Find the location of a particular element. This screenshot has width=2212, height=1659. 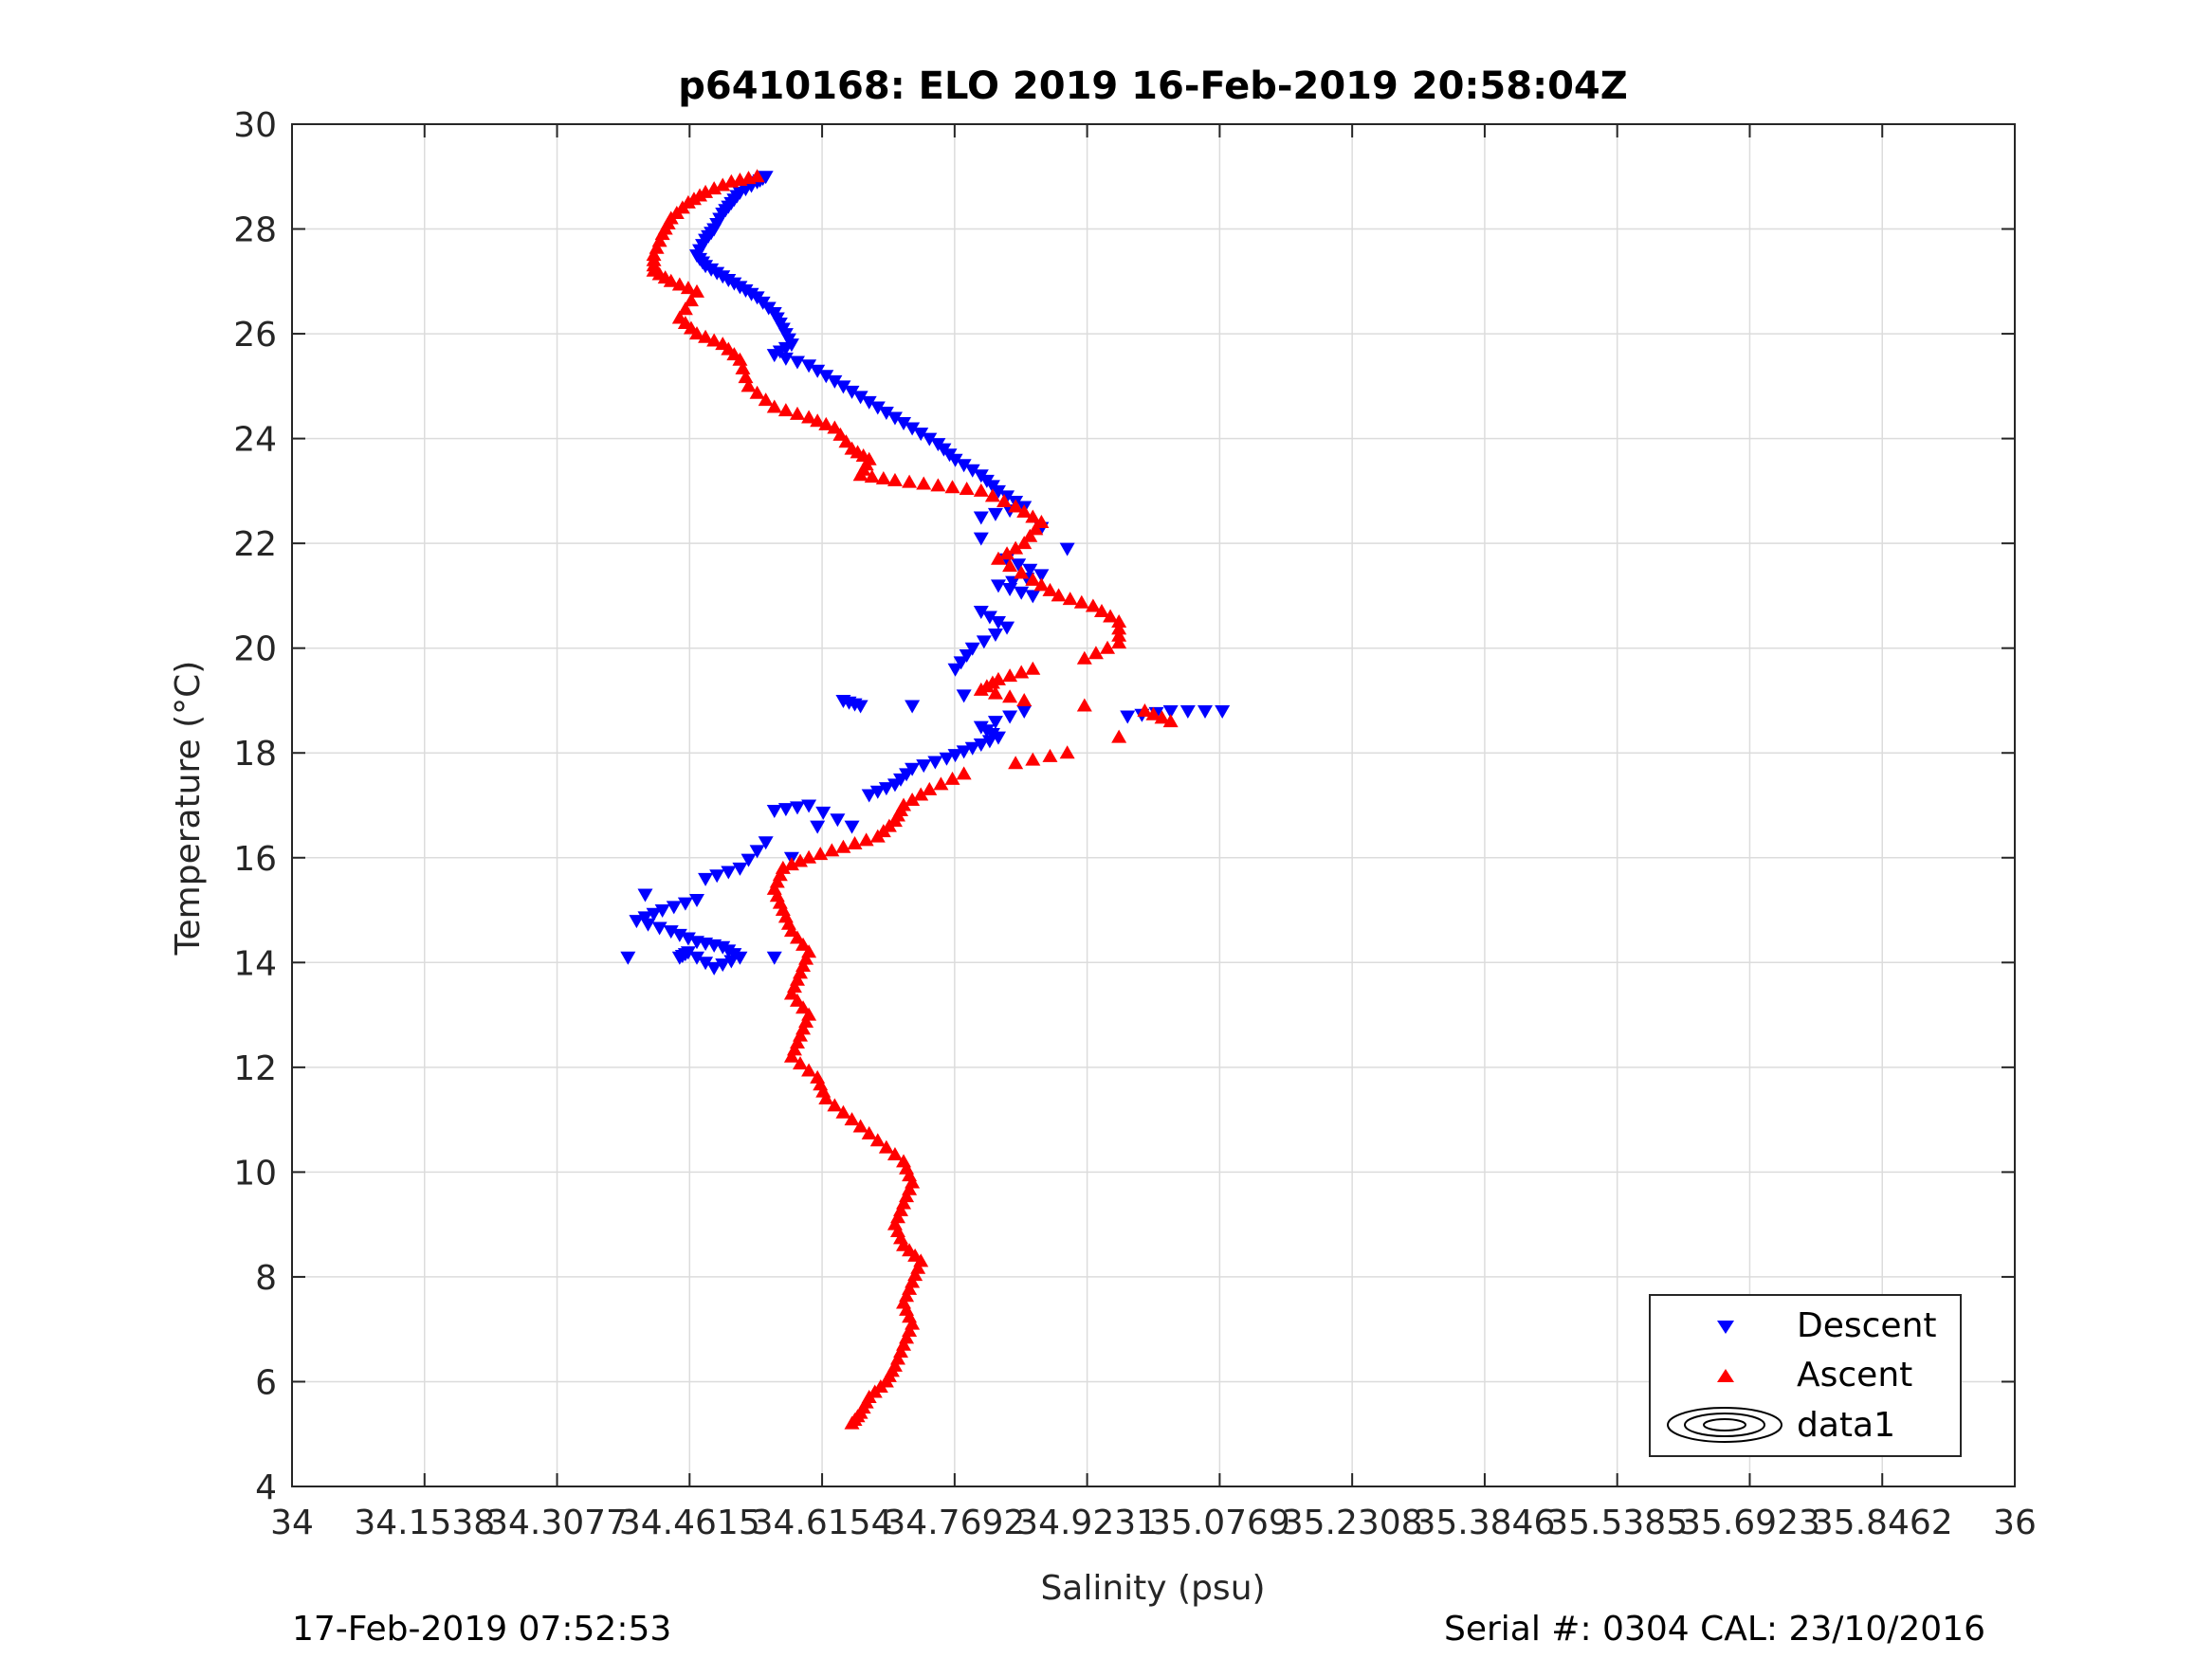

x-tick-label: 34 is located at coordinates (292, 1523).